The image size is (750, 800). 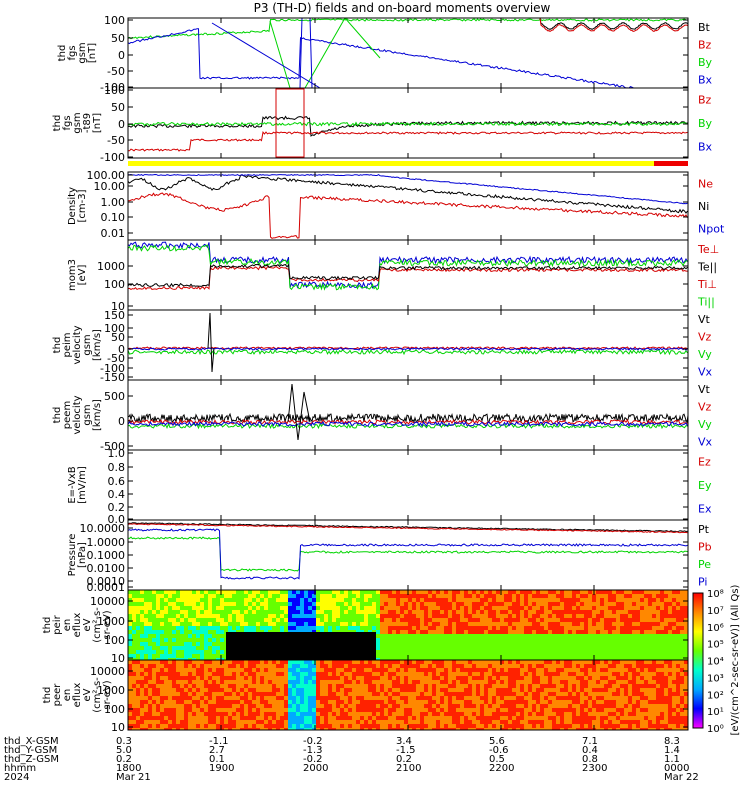 What do you see at coordinates (57, 123) in the screenshot?
I see `y-axis-label: thd` at bounding box center [57, 123].